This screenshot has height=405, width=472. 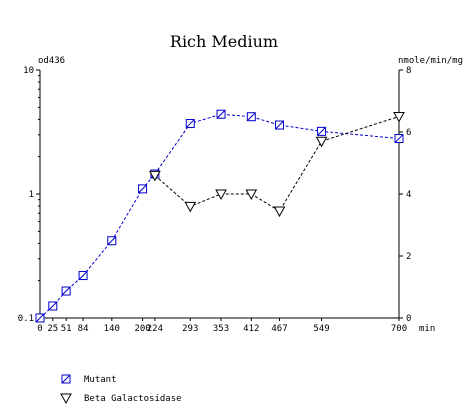 I want to click on x-tick-label: 140, so click(x=112, y=329).